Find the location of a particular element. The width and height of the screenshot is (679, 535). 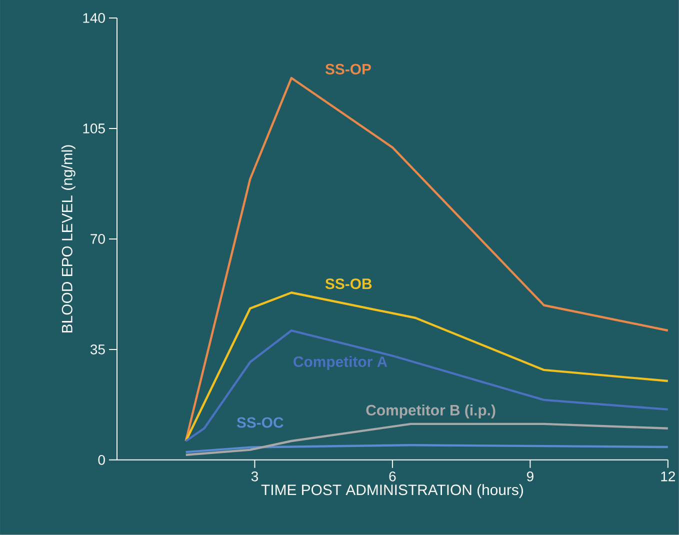

series-label: SS-OP is located at coordinates (348, 69).